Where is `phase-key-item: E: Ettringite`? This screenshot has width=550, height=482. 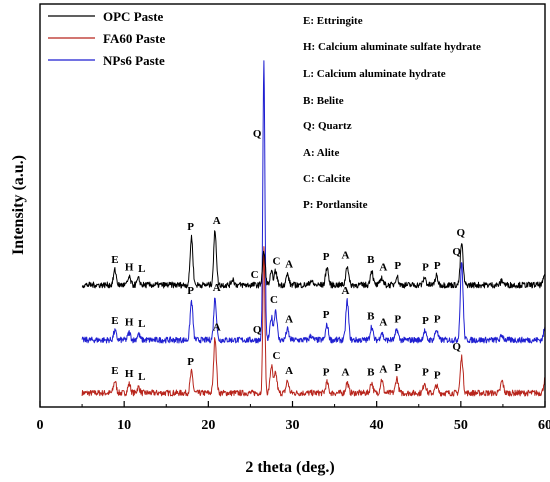 phase-key-item: E: Ettringite is located at coordinates (333, 21).